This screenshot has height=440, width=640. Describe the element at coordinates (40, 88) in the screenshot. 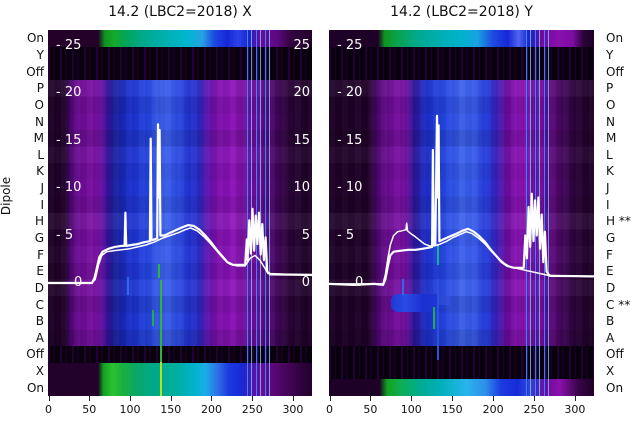

I see `row-label-left-p: P` at that location.